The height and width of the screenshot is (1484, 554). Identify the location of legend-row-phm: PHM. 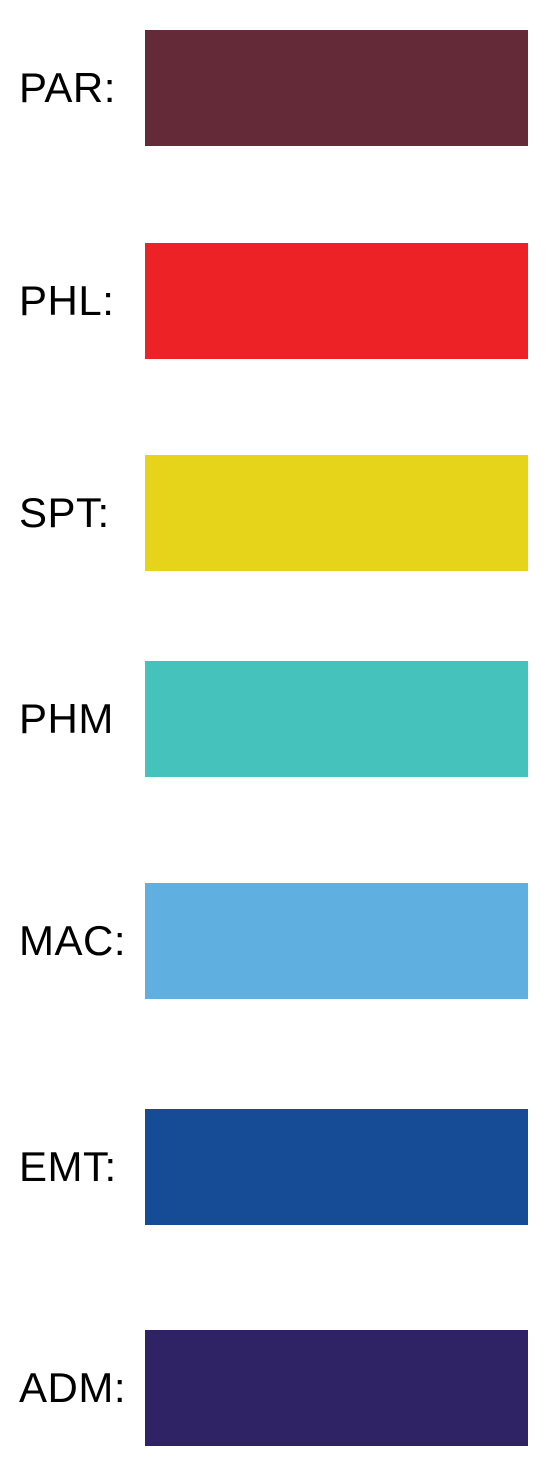
(277, 719).